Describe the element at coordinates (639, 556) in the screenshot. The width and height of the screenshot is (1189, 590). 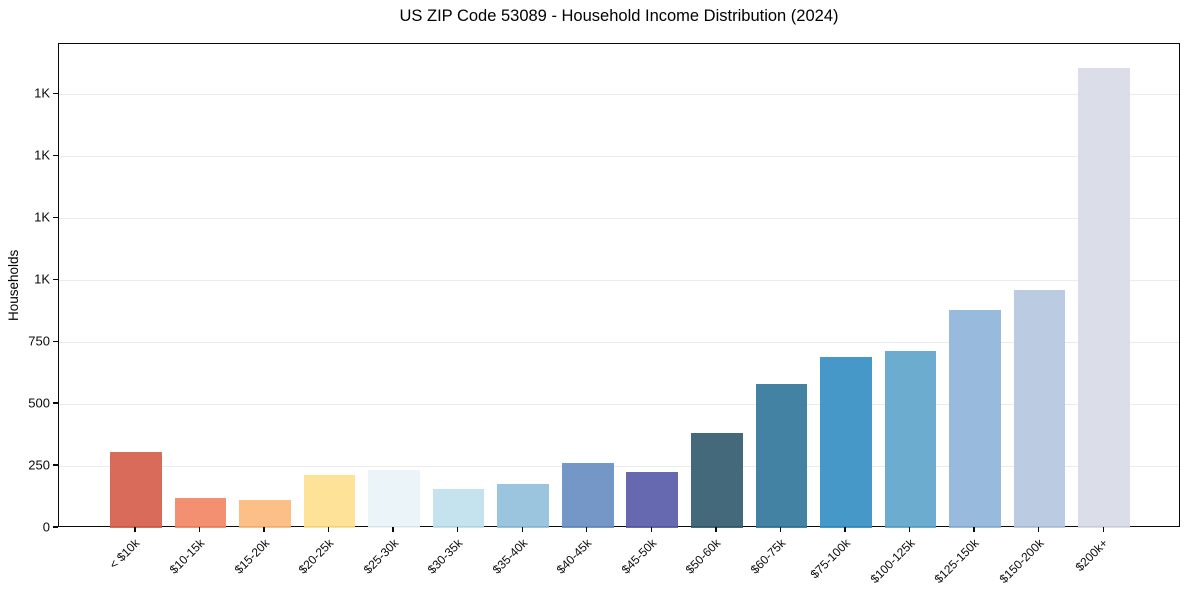
I see `x-tick-label: $45-50k` at that location.